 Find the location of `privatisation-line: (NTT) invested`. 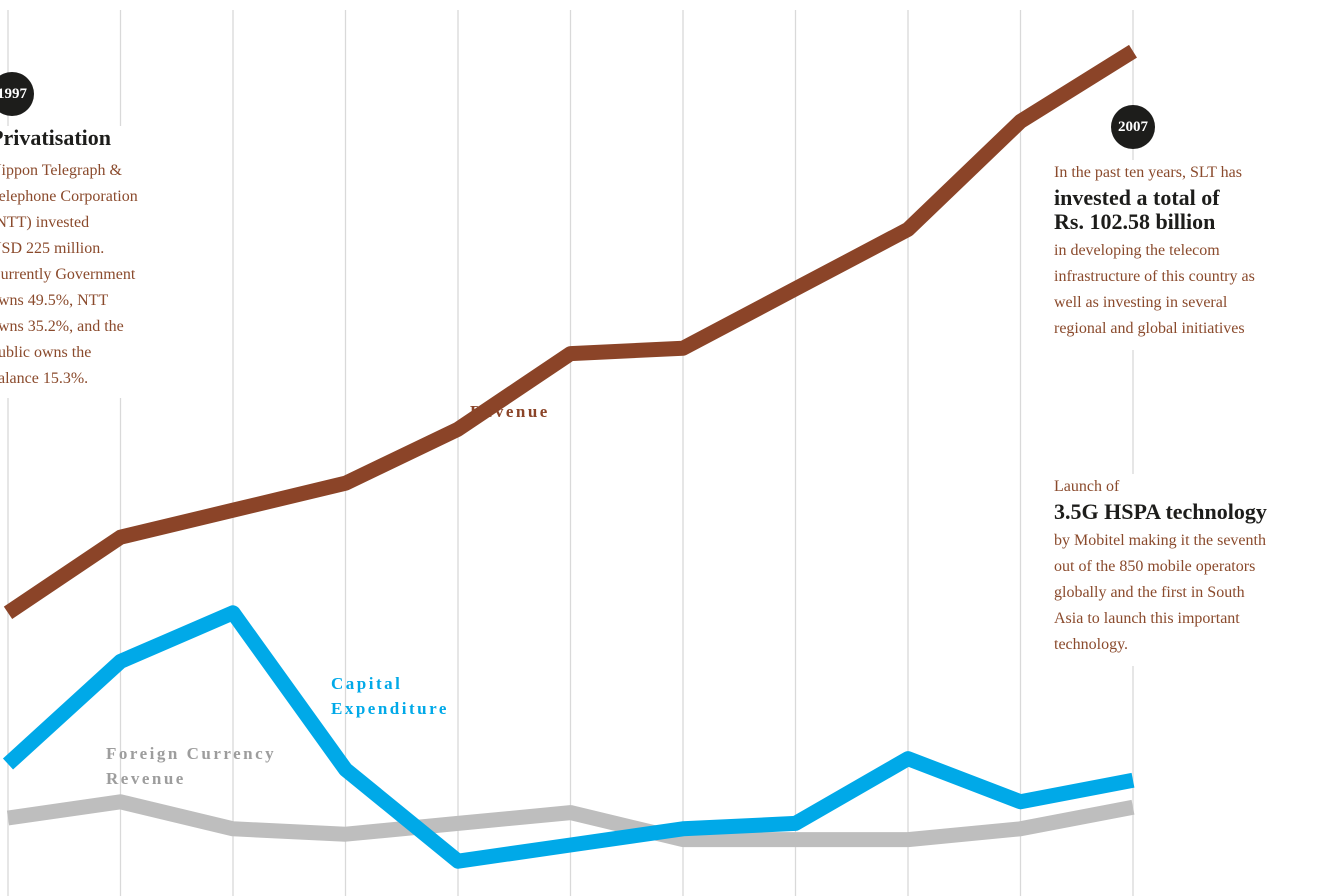

privatisation-line: (NTT) invested is located at coordinates (45, 222).